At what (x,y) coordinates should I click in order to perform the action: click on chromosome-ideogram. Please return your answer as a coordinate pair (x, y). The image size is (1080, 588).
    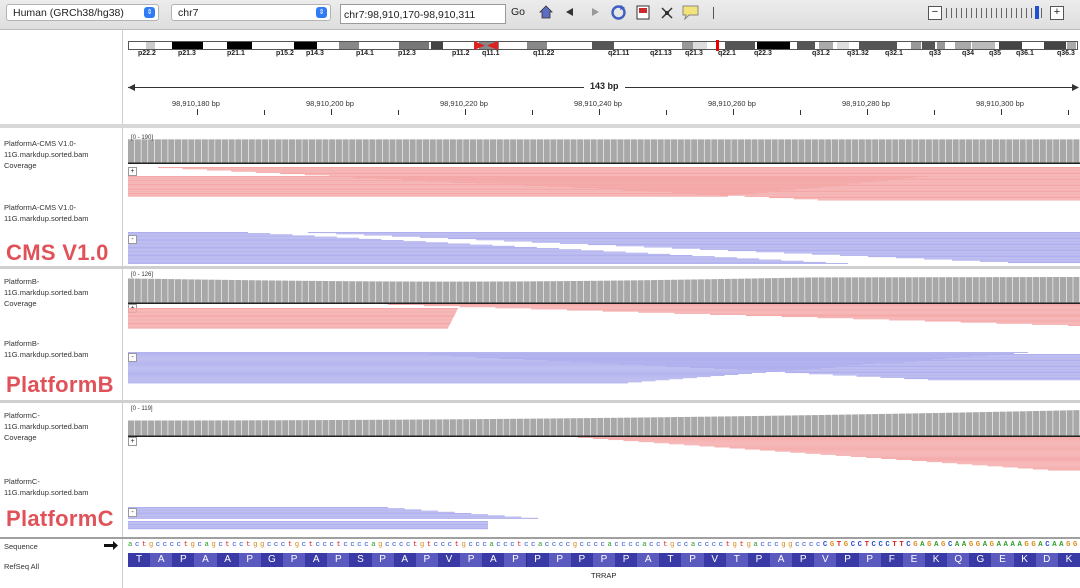
    Looking at the image, I should click on (603, 45).